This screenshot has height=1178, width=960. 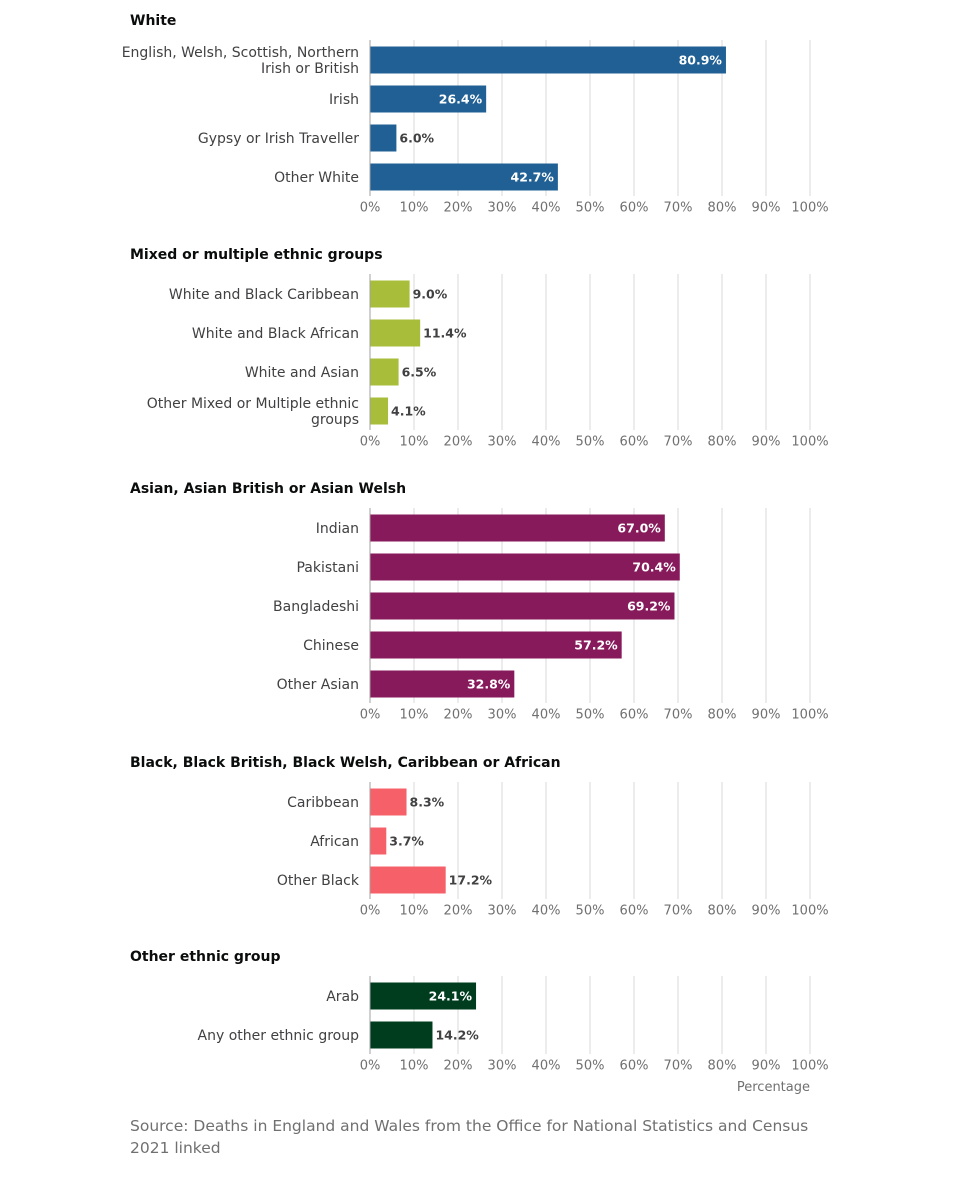 What do you see at coordinates (489, 684) in the screenshot?
I see `data-label: 32.8%` at bounding box center [489, 684].